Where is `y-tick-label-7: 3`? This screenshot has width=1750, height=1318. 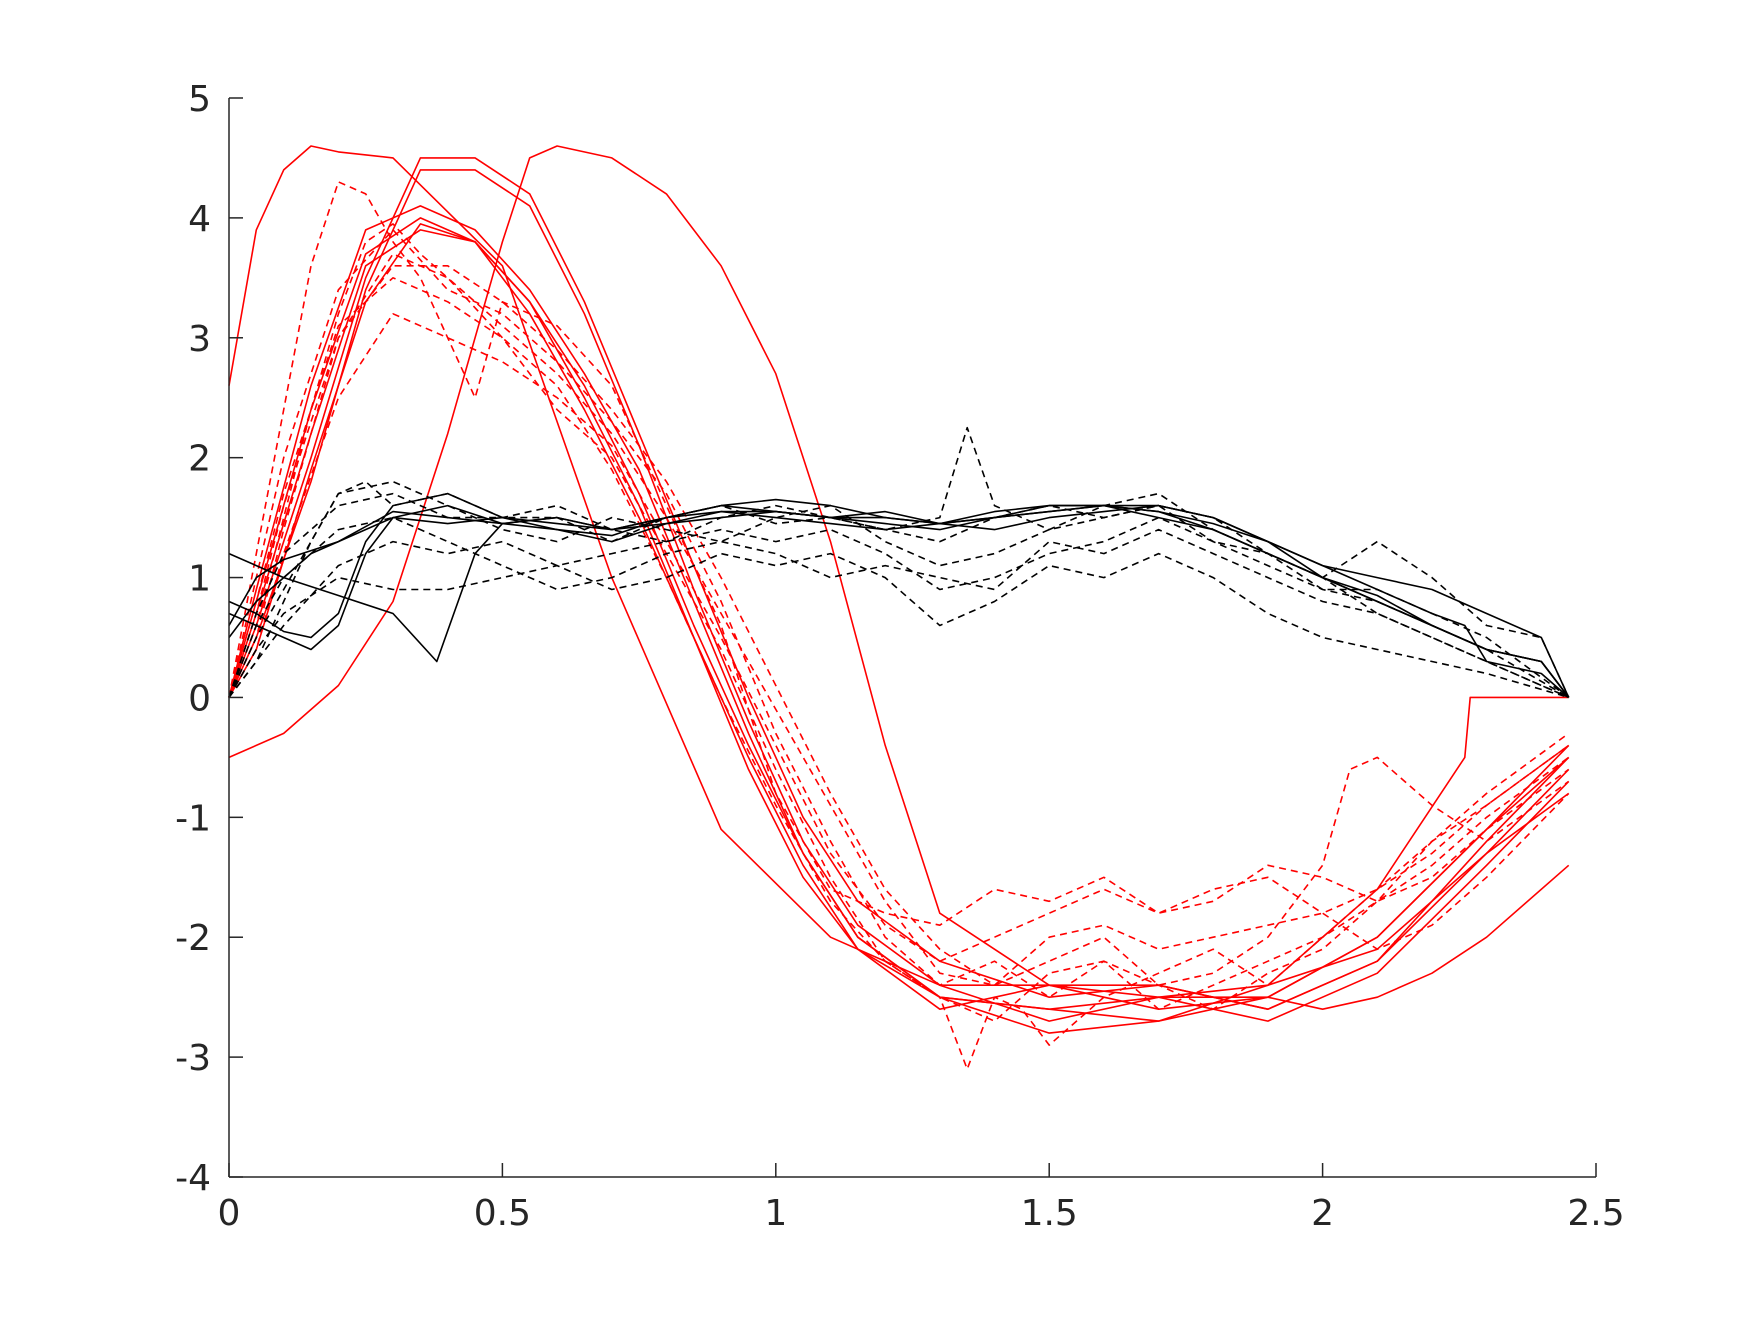
y-tick-label-7: 3 is located at coordinates (199, 339).